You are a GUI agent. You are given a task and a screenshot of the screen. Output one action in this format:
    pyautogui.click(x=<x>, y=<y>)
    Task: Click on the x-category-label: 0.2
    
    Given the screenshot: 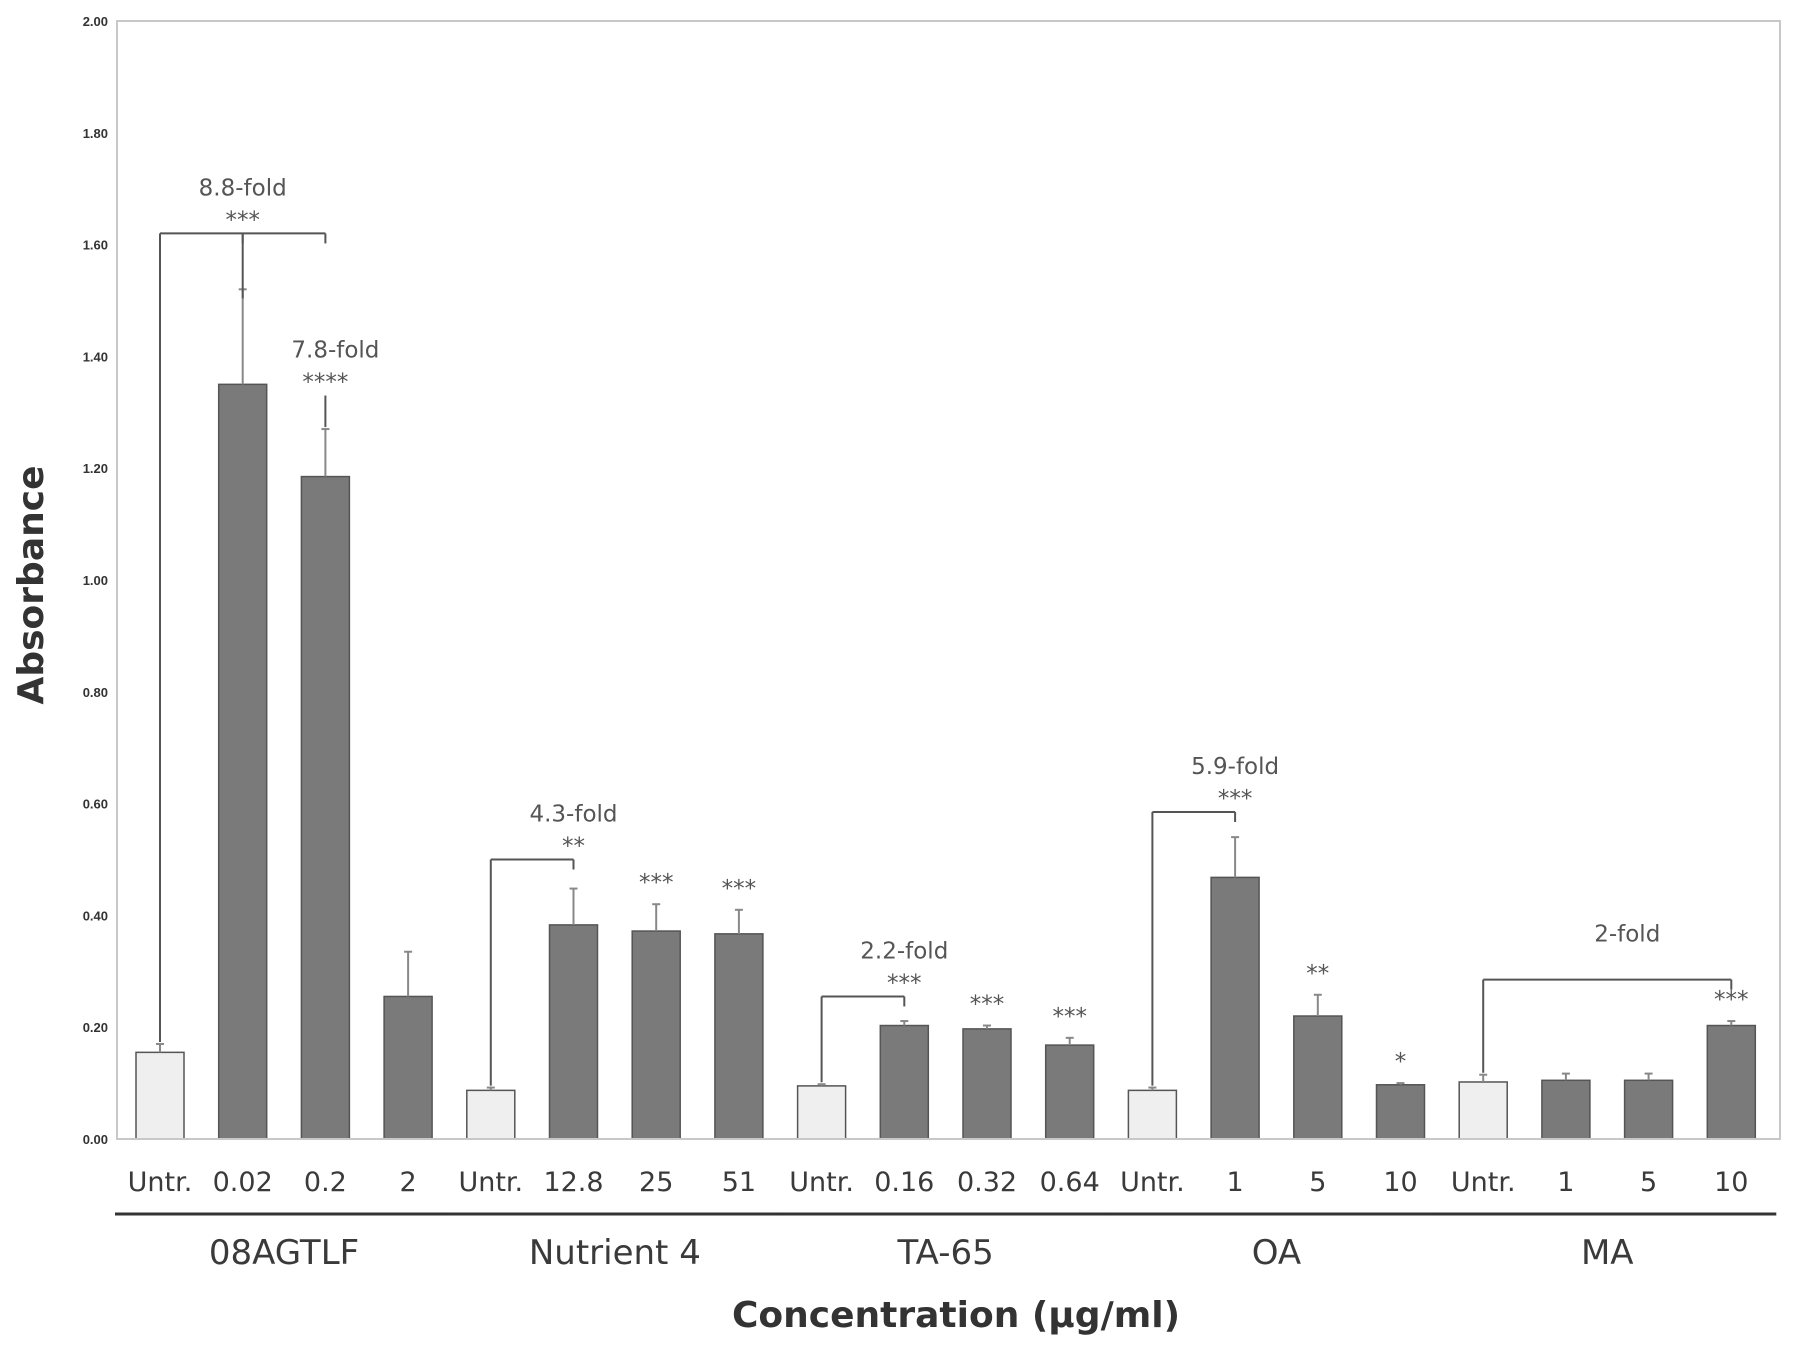 What is the action you would take?
    pyautogui.click(x=325, y=1182)
    